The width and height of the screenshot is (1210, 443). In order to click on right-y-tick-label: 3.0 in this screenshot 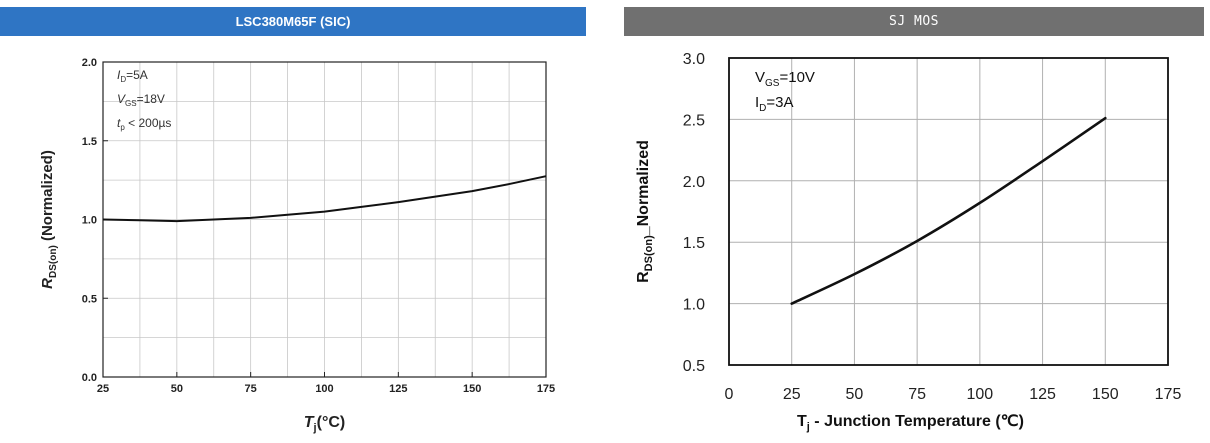, I will do `click(694, 59)`.